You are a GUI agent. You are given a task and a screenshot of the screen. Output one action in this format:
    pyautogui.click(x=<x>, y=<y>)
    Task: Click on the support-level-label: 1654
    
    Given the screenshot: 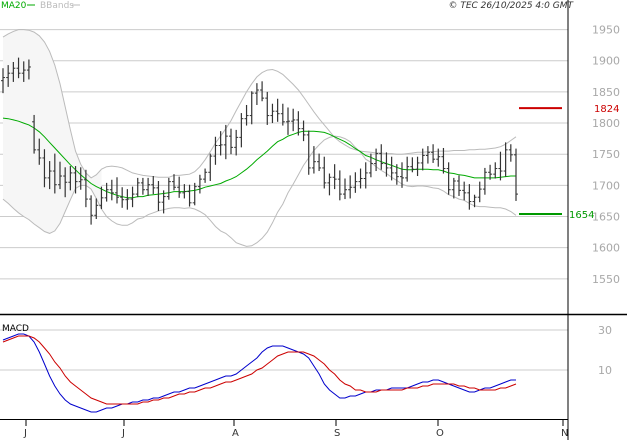 What is the action you would take?
    pyautogui.click(x=581, y=215)
    